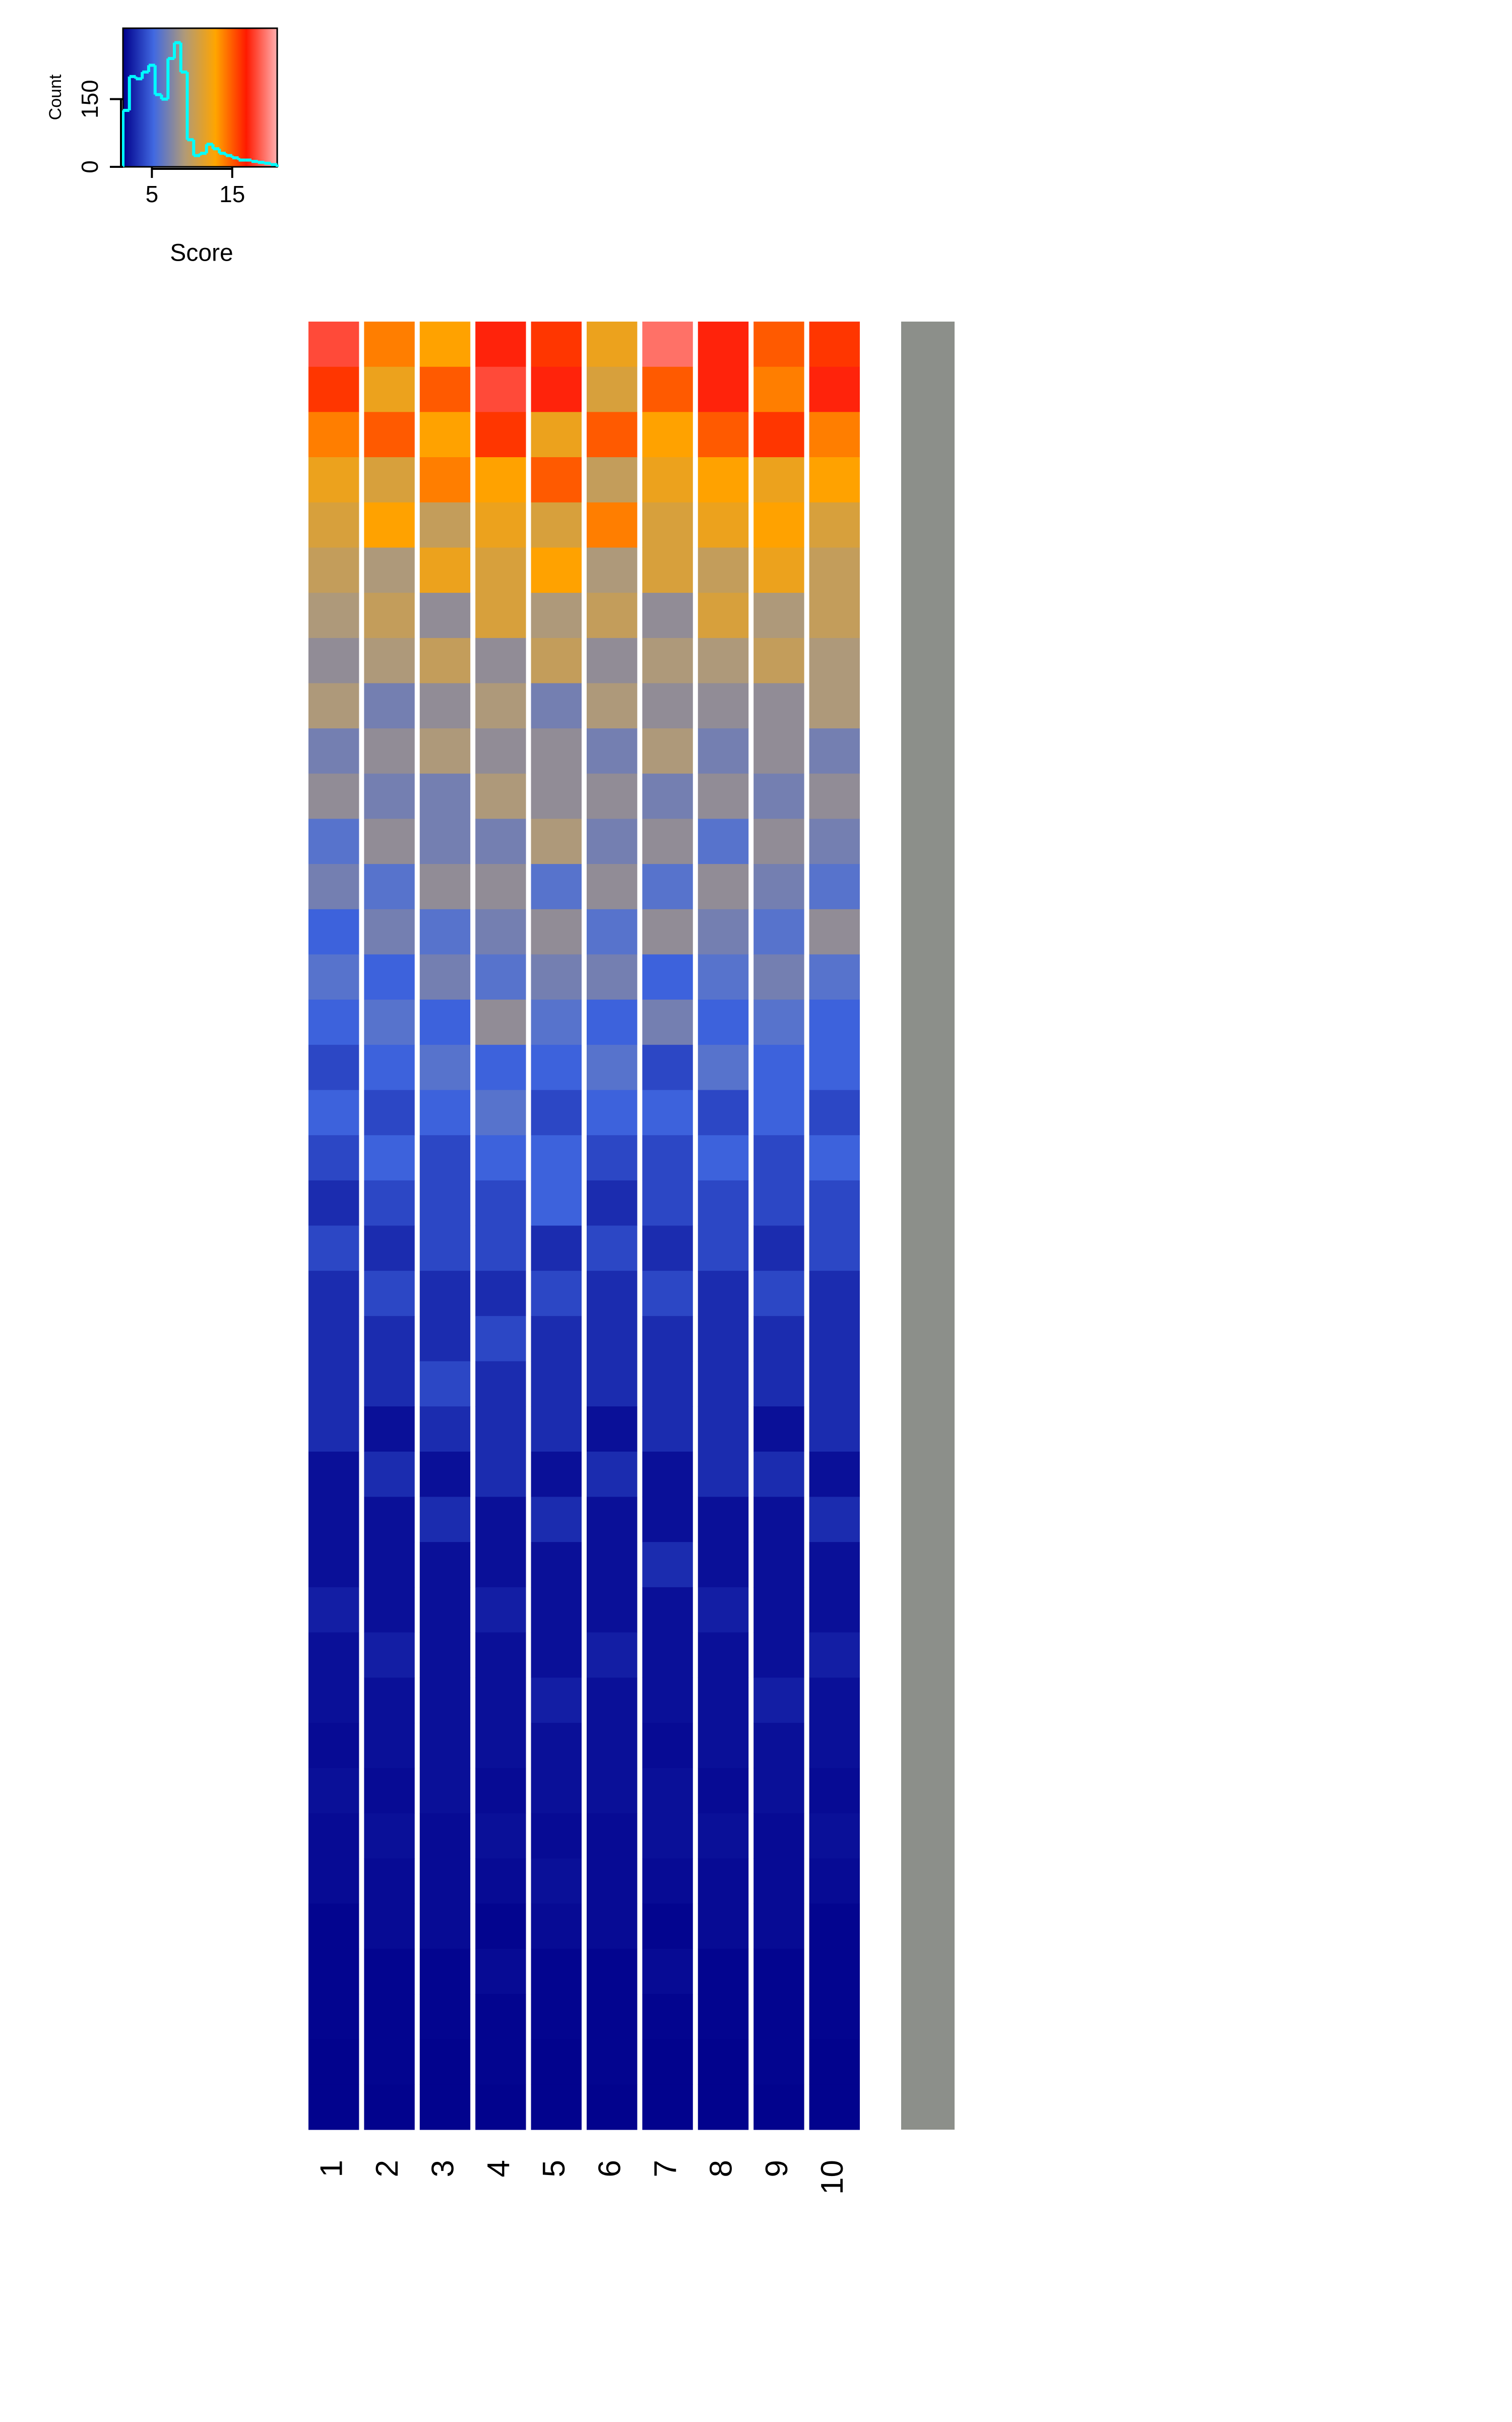  Describe the element at coordinates (152, 194) in the screenshot. I see `key-x-tick-label: 5` at that location.